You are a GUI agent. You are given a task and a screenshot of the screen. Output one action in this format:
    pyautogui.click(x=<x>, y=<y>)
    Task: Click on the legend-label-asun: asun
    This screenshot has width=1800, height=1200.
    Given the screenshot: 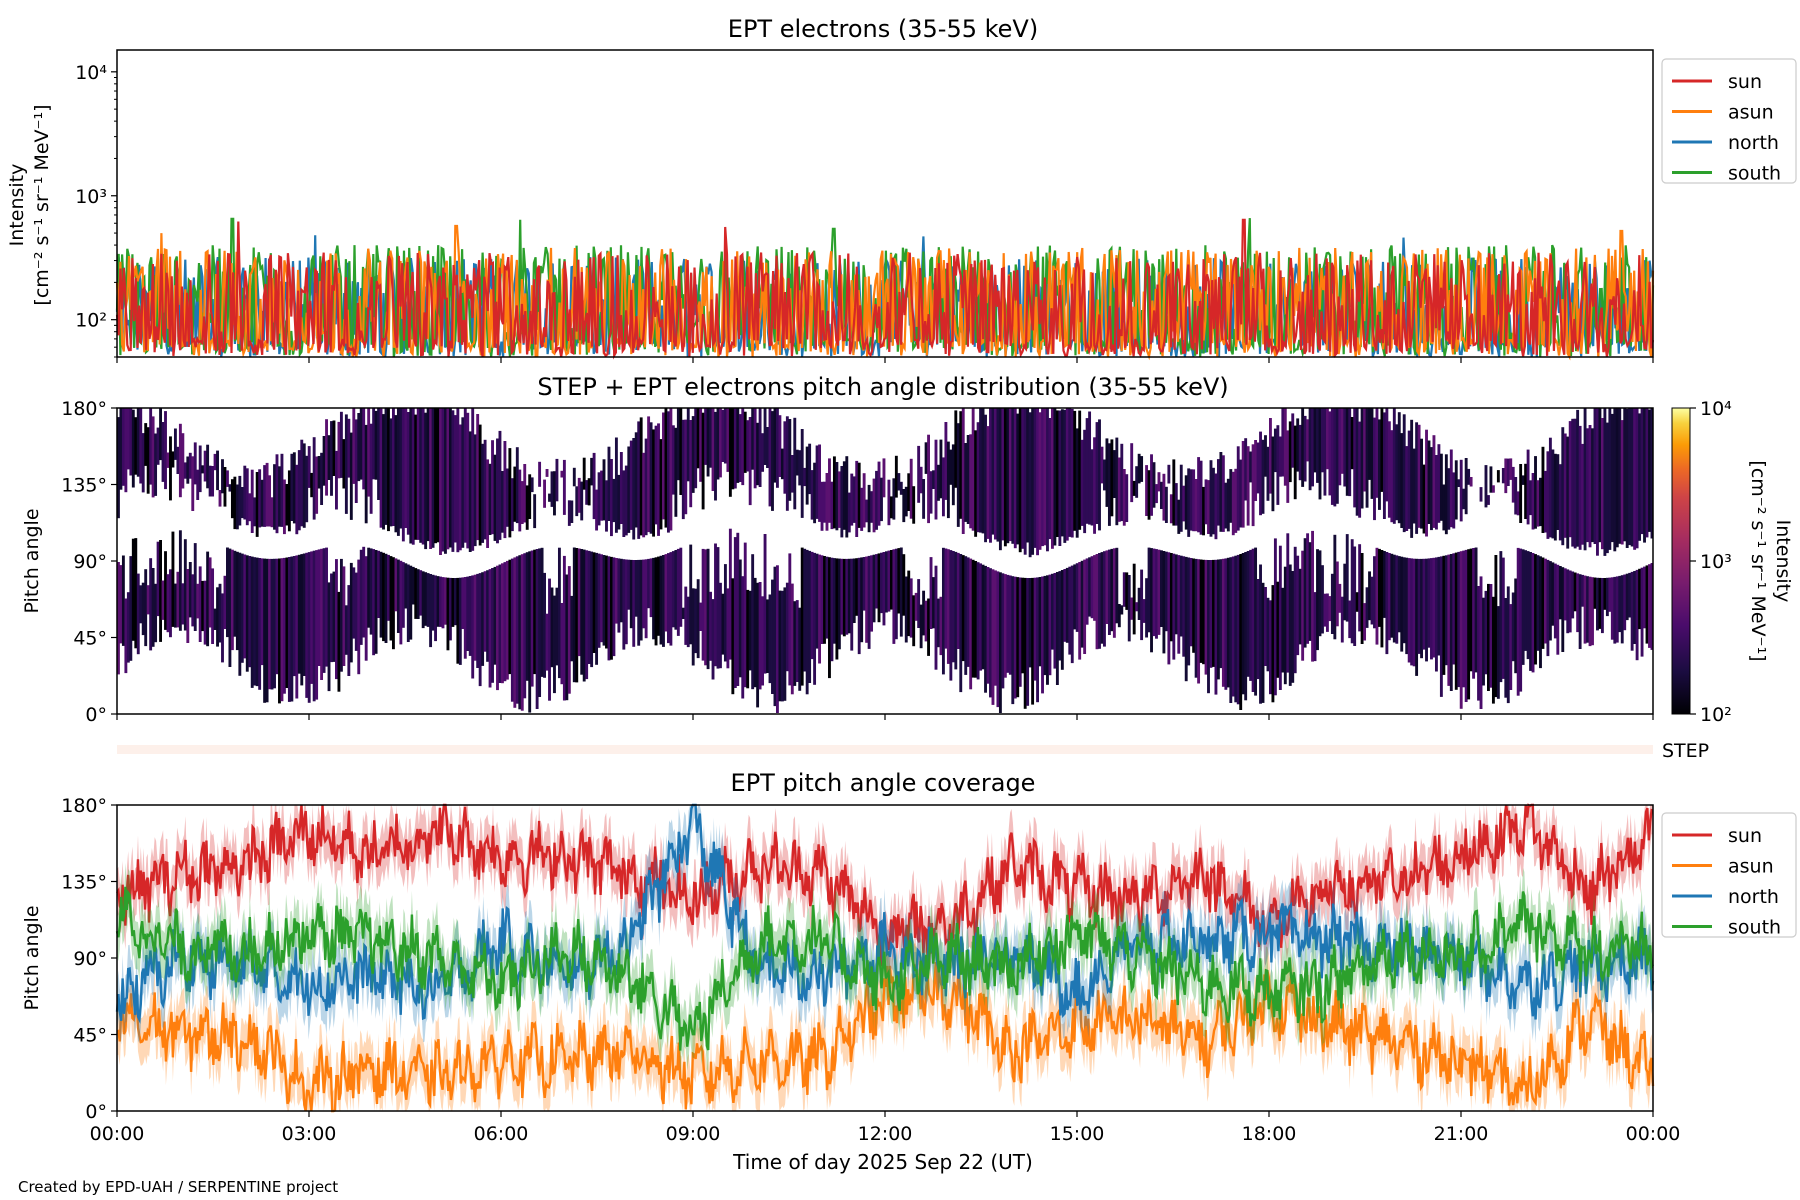 What is the action you would take?
    pyautogui.click(x=1751, y=867)
    